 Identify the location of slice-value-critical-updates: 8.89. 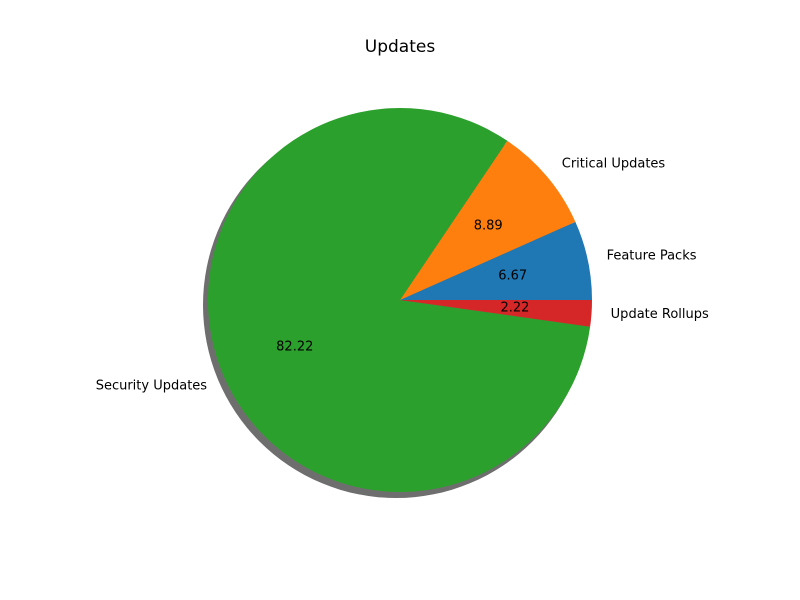
(488, 225).